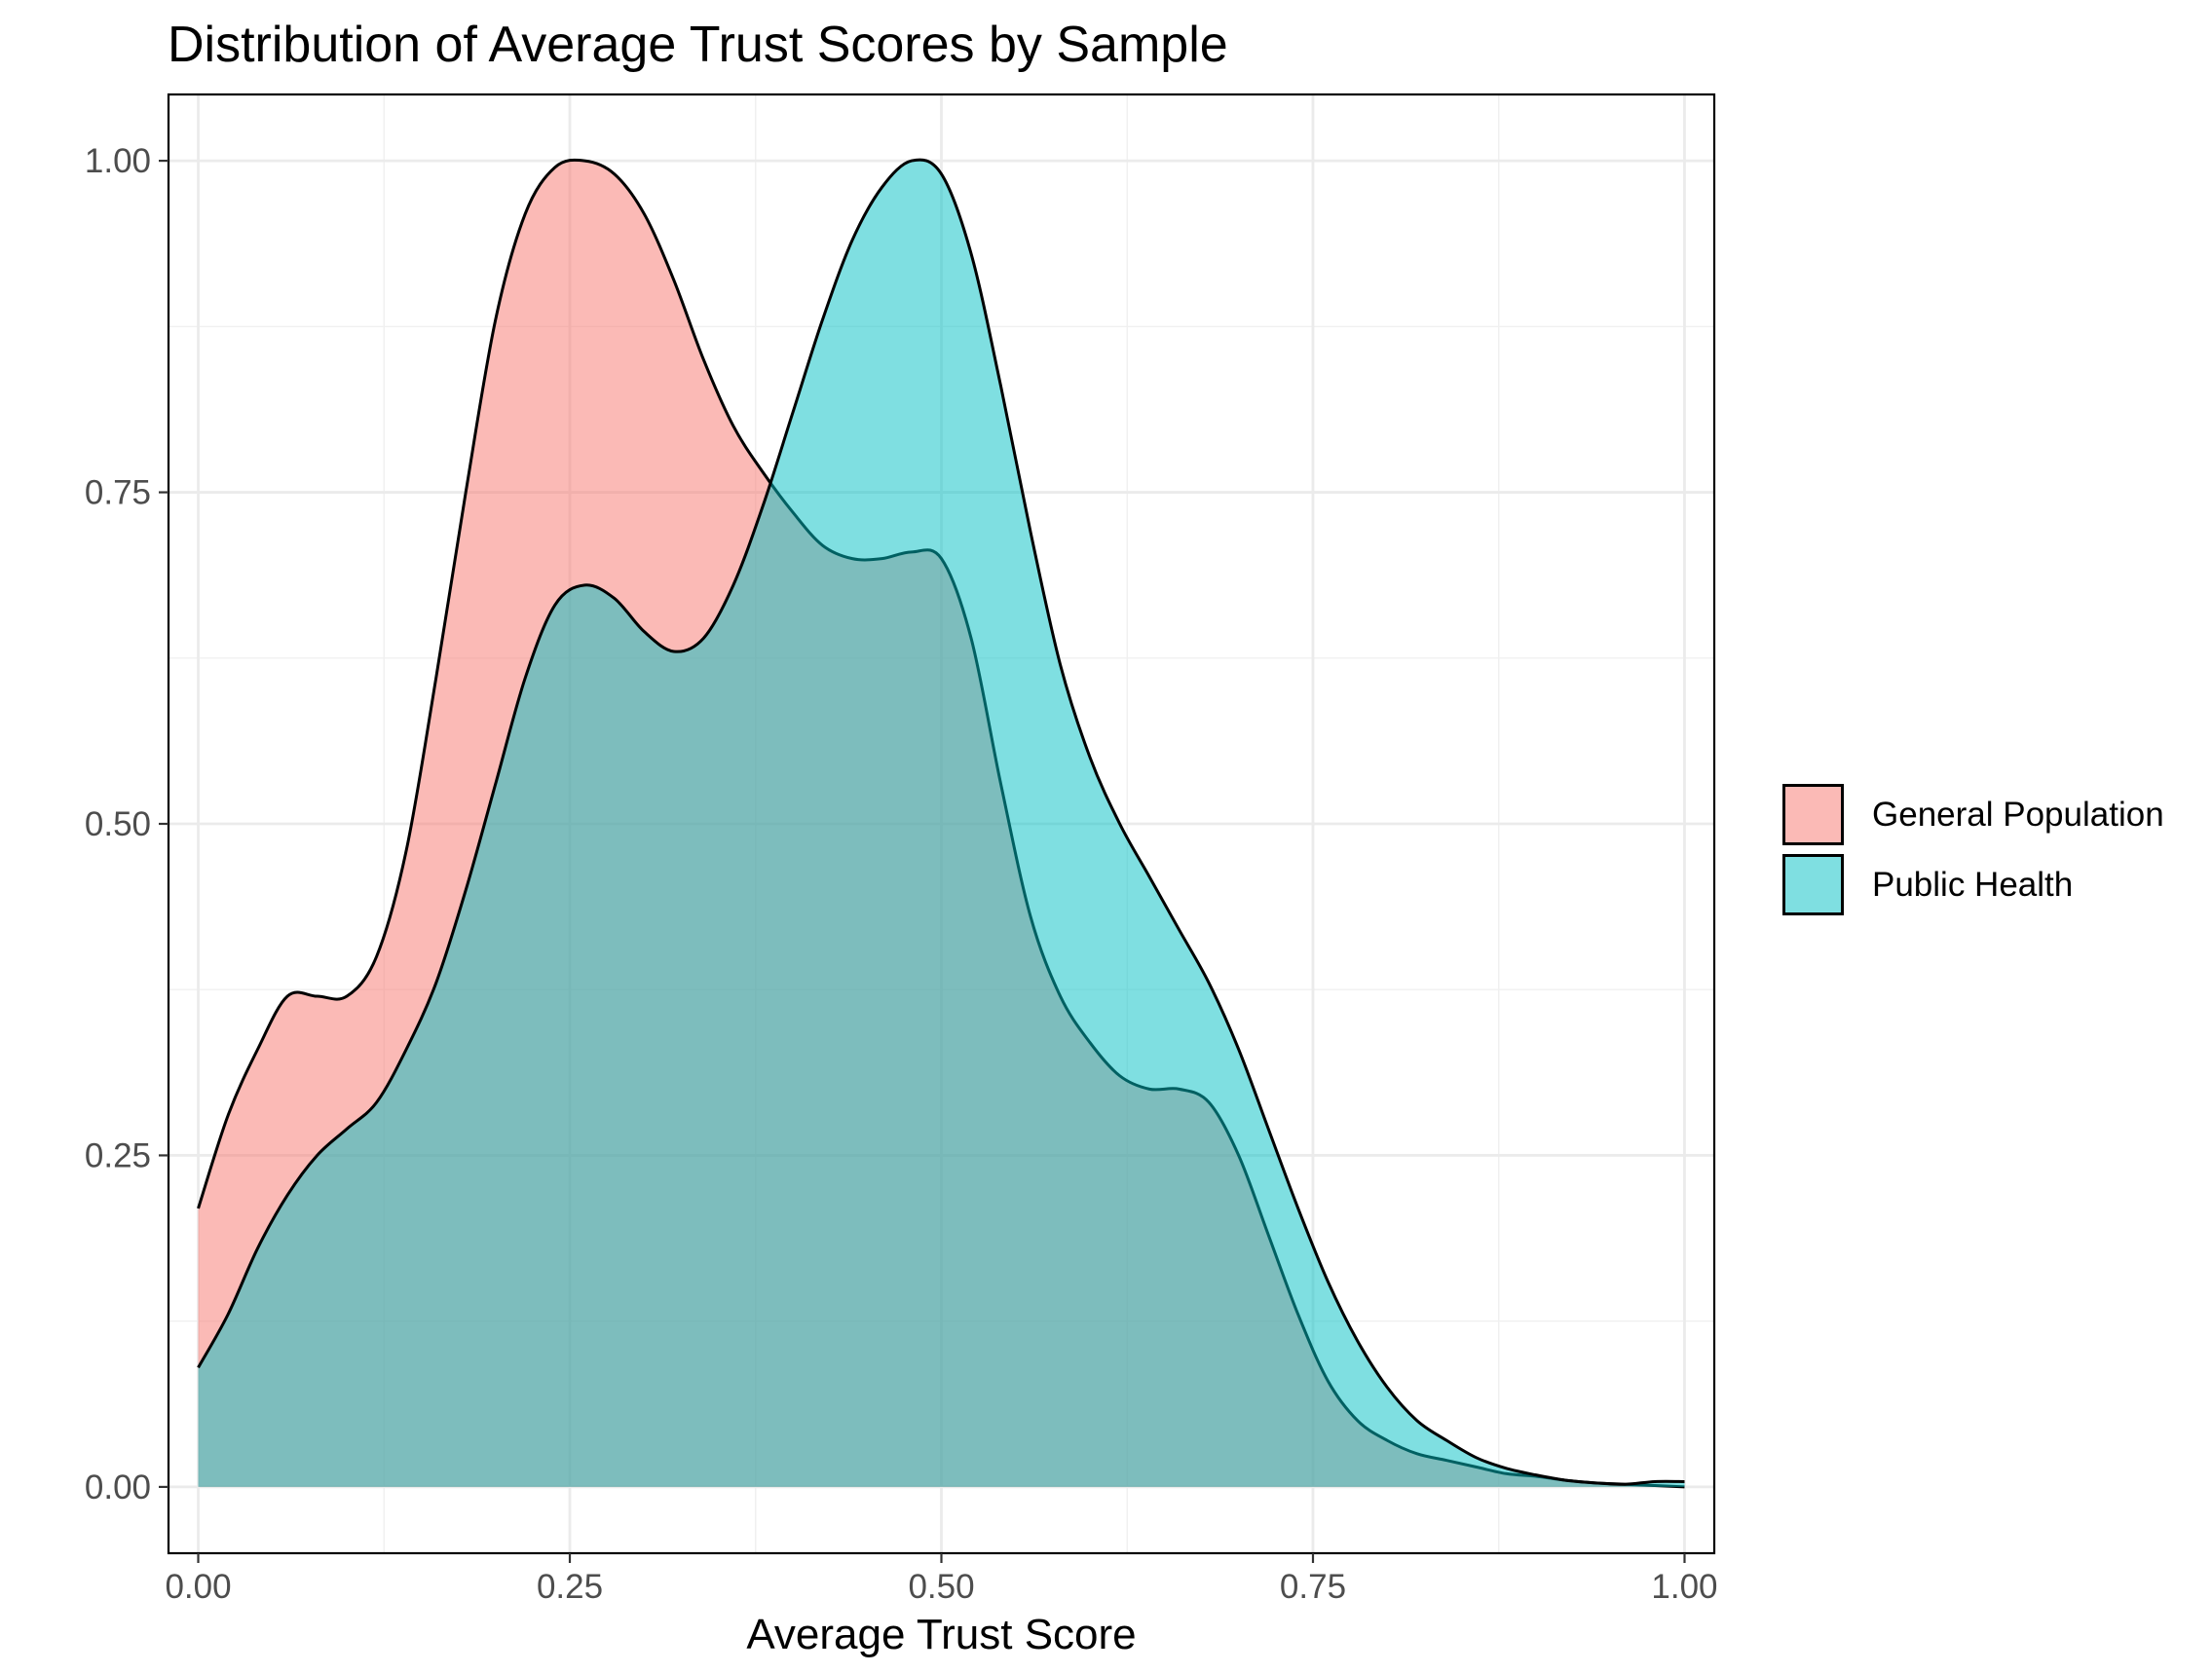 The image size is (2212, 1673). I want to click on y-tick-label: 1.00, so click(118, 161).